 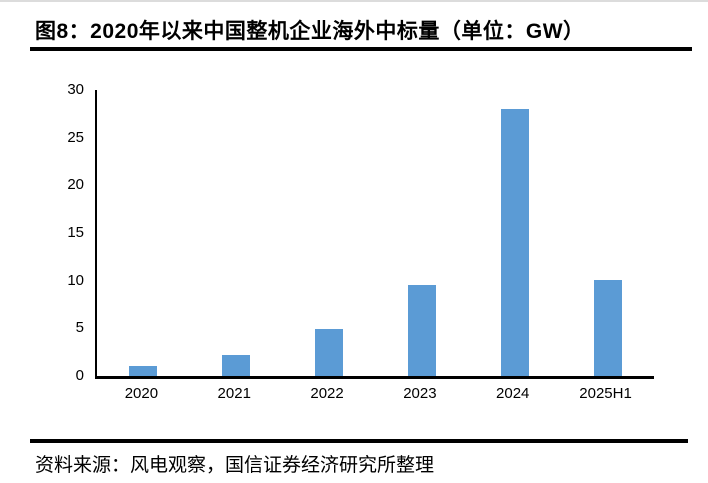 I want to click on y-axis: 0 5 10 15 20 25 30, so click(x=62, y=232).